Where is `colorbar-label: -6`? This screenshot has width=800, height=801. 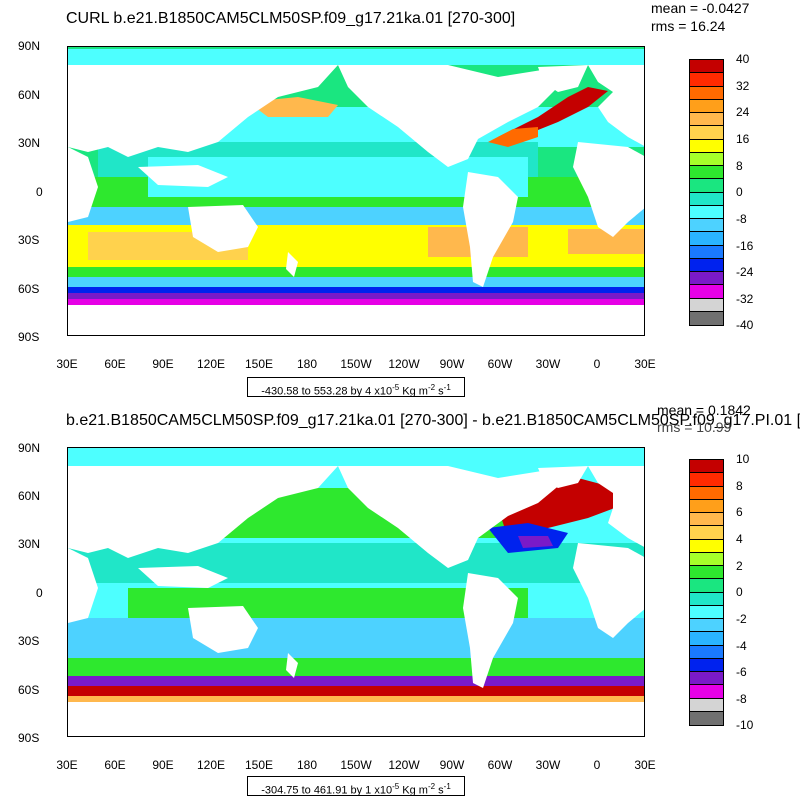 colorbar-label: -6 is located at coordinates (741, 672).